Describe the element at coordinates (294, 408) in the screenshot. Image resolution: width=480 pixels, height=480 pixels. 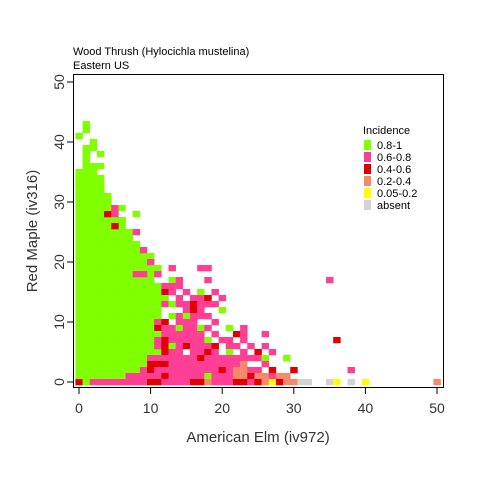
I see `x-tick-label: 30` at that location.